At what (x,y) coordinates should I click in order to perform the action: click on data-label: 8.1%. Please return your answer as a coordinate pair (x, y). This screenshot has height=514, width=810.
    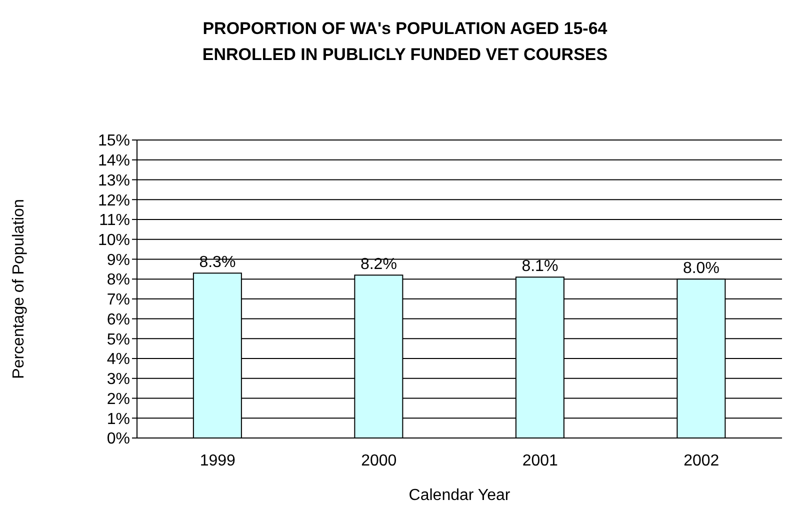
    Looking at the image, I should click on (540, 267).